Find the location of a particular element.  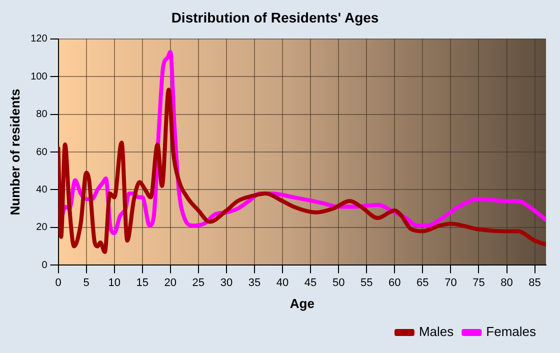

y-tick-label: 20 is located at coordinates (42, 228).